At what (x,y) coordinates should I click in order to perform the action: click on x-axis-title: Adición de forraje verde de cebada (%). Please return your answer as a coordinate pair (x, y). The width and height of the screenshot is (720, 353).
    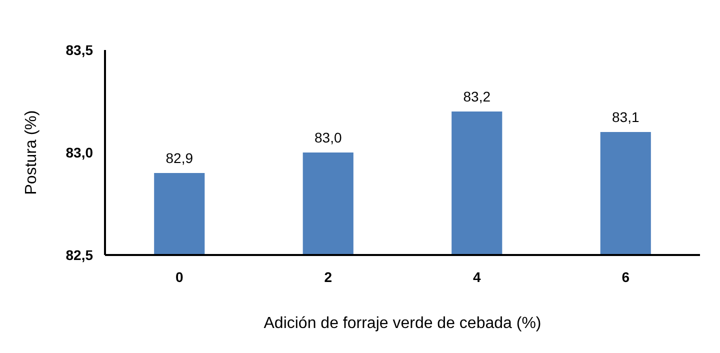
    Looking at the image, I should click on (403, 323).